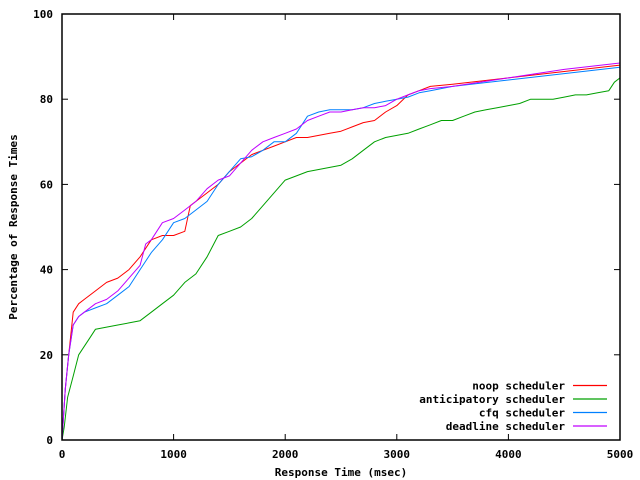 The image size is (640, 480). Describe the element at coordinates (620, 454) in the screenshot. I see `x-tick-label: 5000` at that location.